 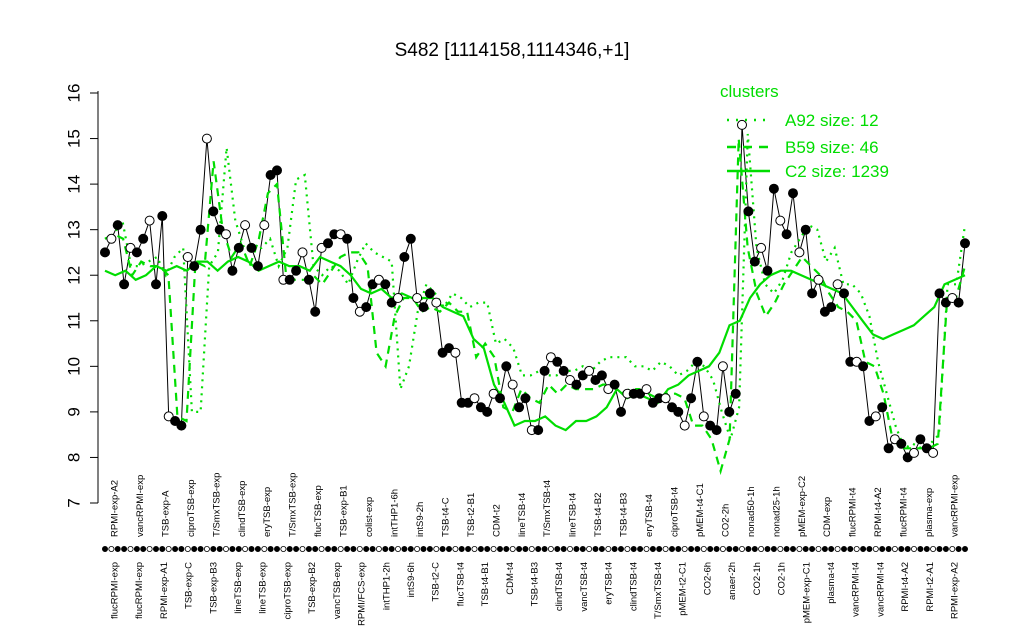 I want to click on x-tick-label: RPMI-t4-A2, so click(x=878, y=512).